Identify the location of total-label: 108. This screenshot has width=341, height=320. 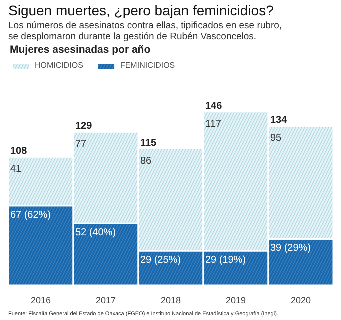
(19, 152).